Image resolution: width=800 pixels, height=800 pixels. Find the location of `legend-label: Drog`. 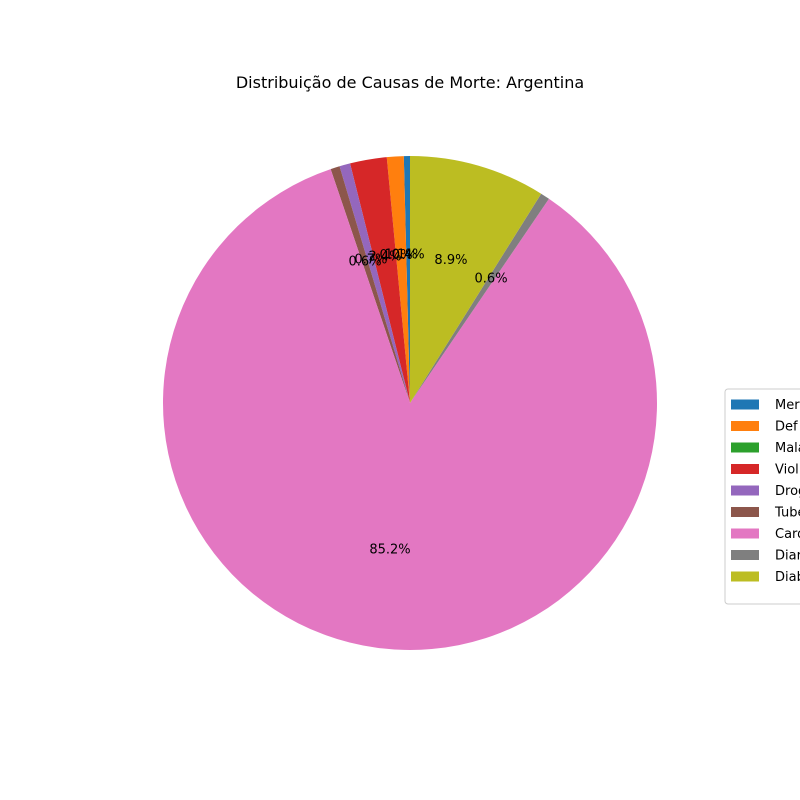

legend-label: Drog is located at coordinates (787, 491).